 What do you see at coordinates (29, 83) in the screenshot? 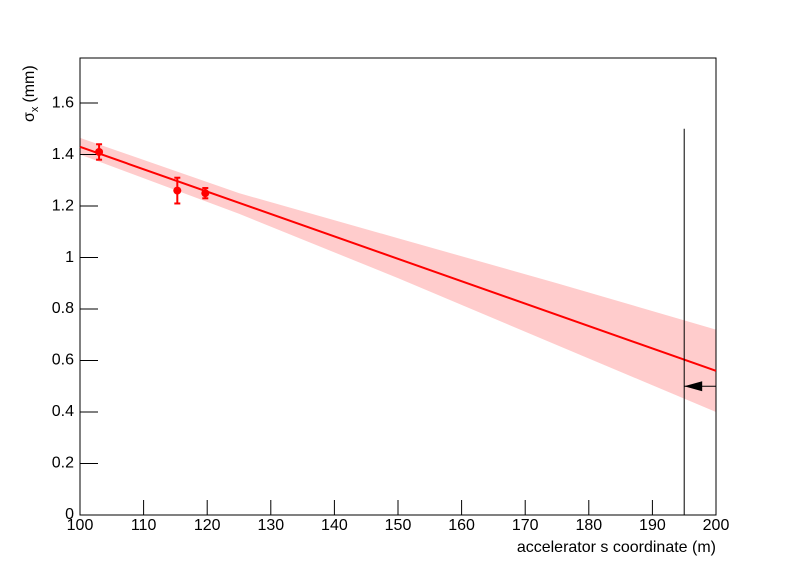
I see `y-label-unit: (mm)` at bounding box center [29, 83].